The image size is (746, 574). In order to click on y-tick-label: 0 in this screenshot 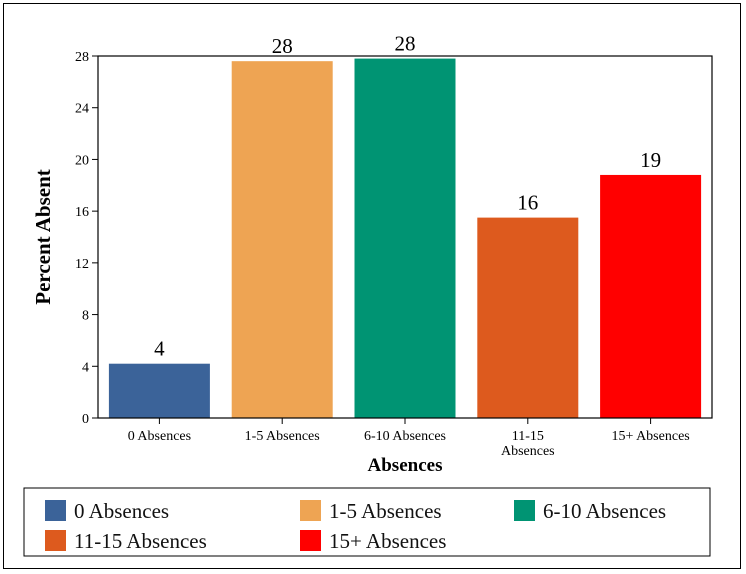, I will do `click(85, 419)`.